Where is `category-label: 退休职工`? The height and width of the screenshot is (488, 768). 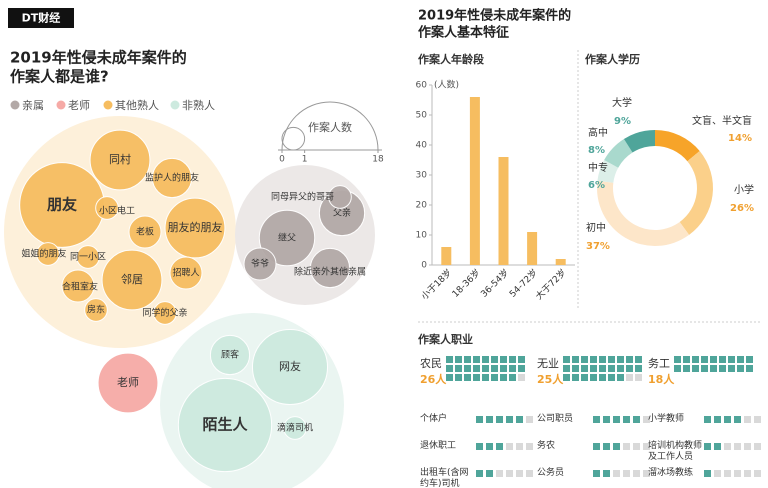 category-label: 退休职工 is located at coordinates (438, 446).